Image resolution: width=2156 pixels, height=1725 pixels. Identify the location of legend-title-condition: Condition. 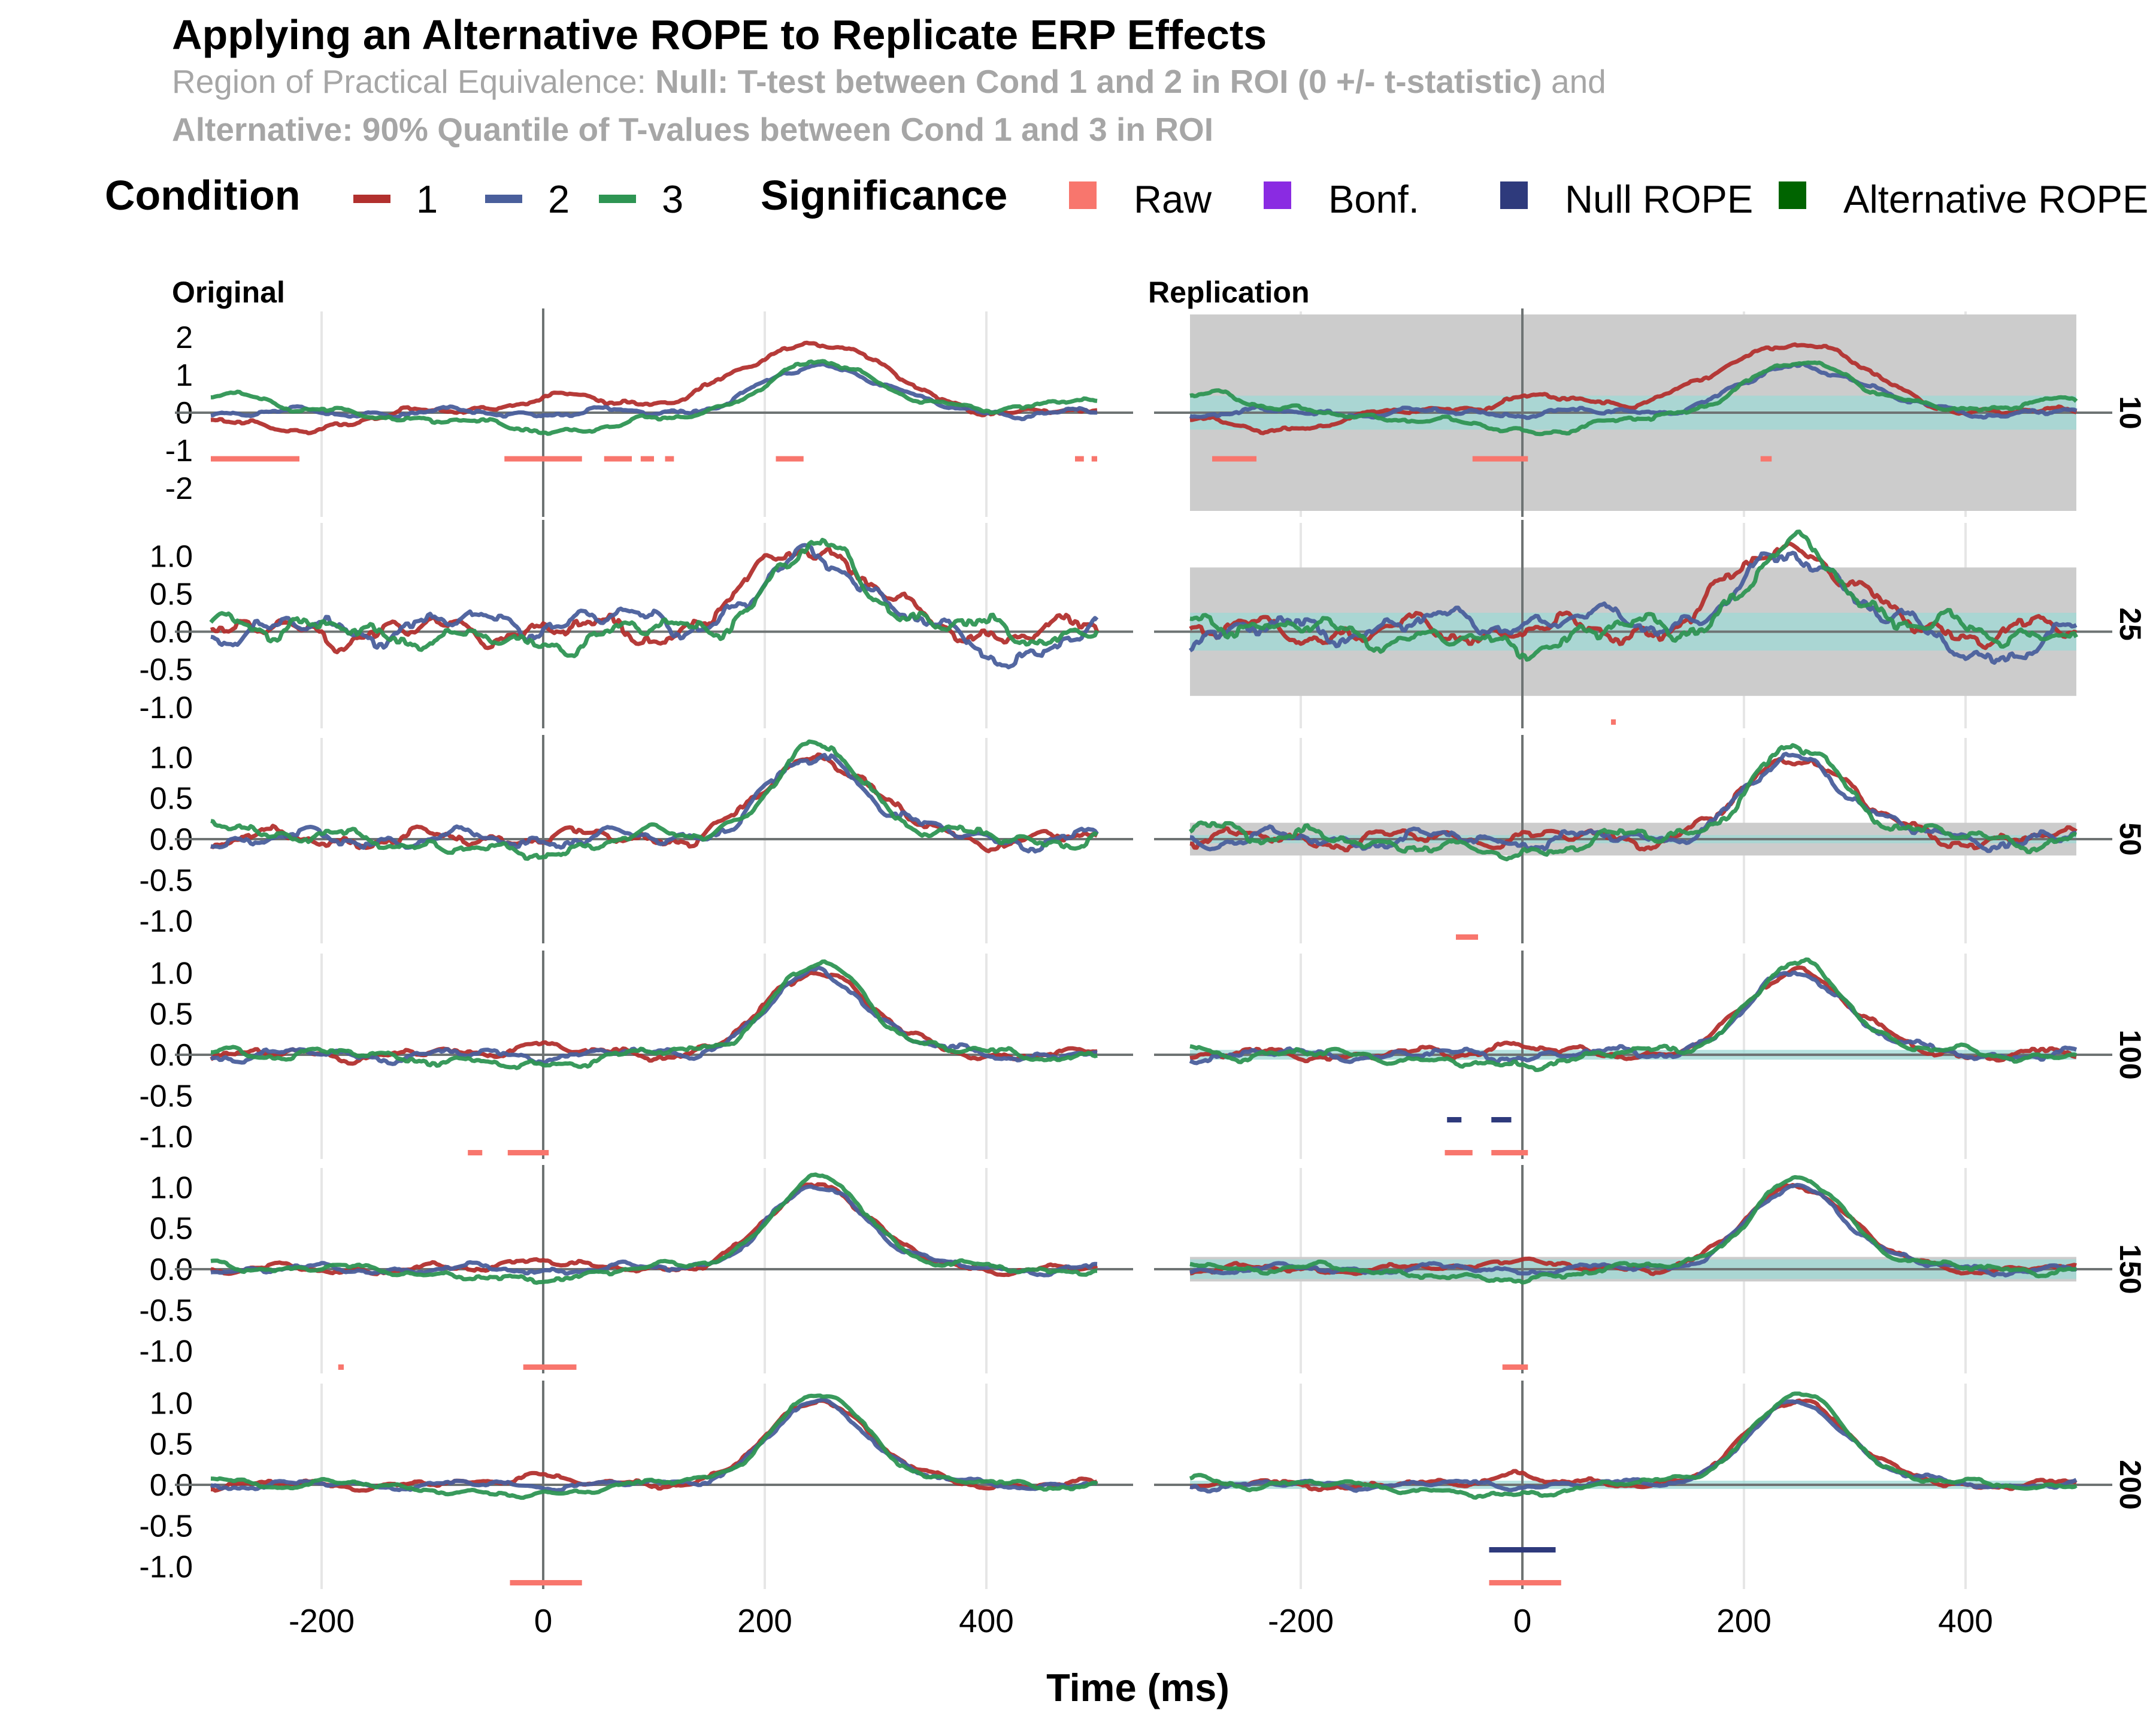
(203, 195).